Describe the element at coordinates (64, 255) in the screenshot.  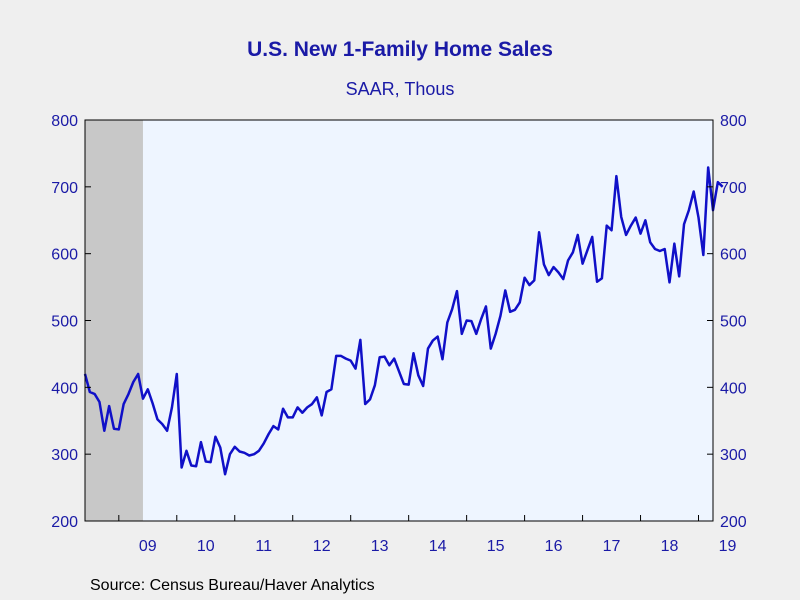
I see `y-tick-label-left: 600` at that location.